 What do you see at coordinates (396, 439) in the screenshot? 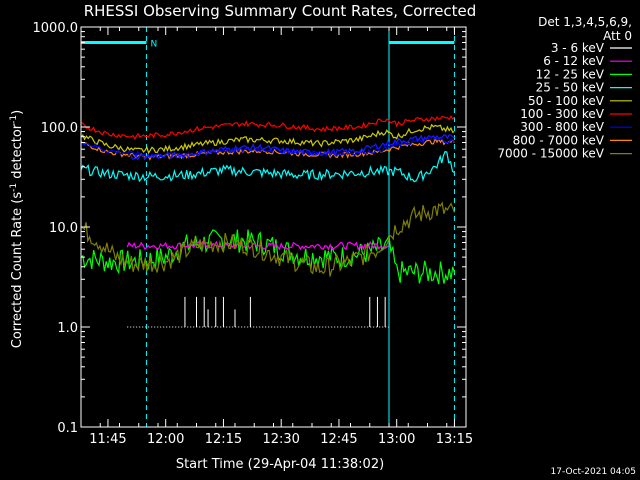
I see `x-tick-label: 13:00` at bounding box center [396, 439].